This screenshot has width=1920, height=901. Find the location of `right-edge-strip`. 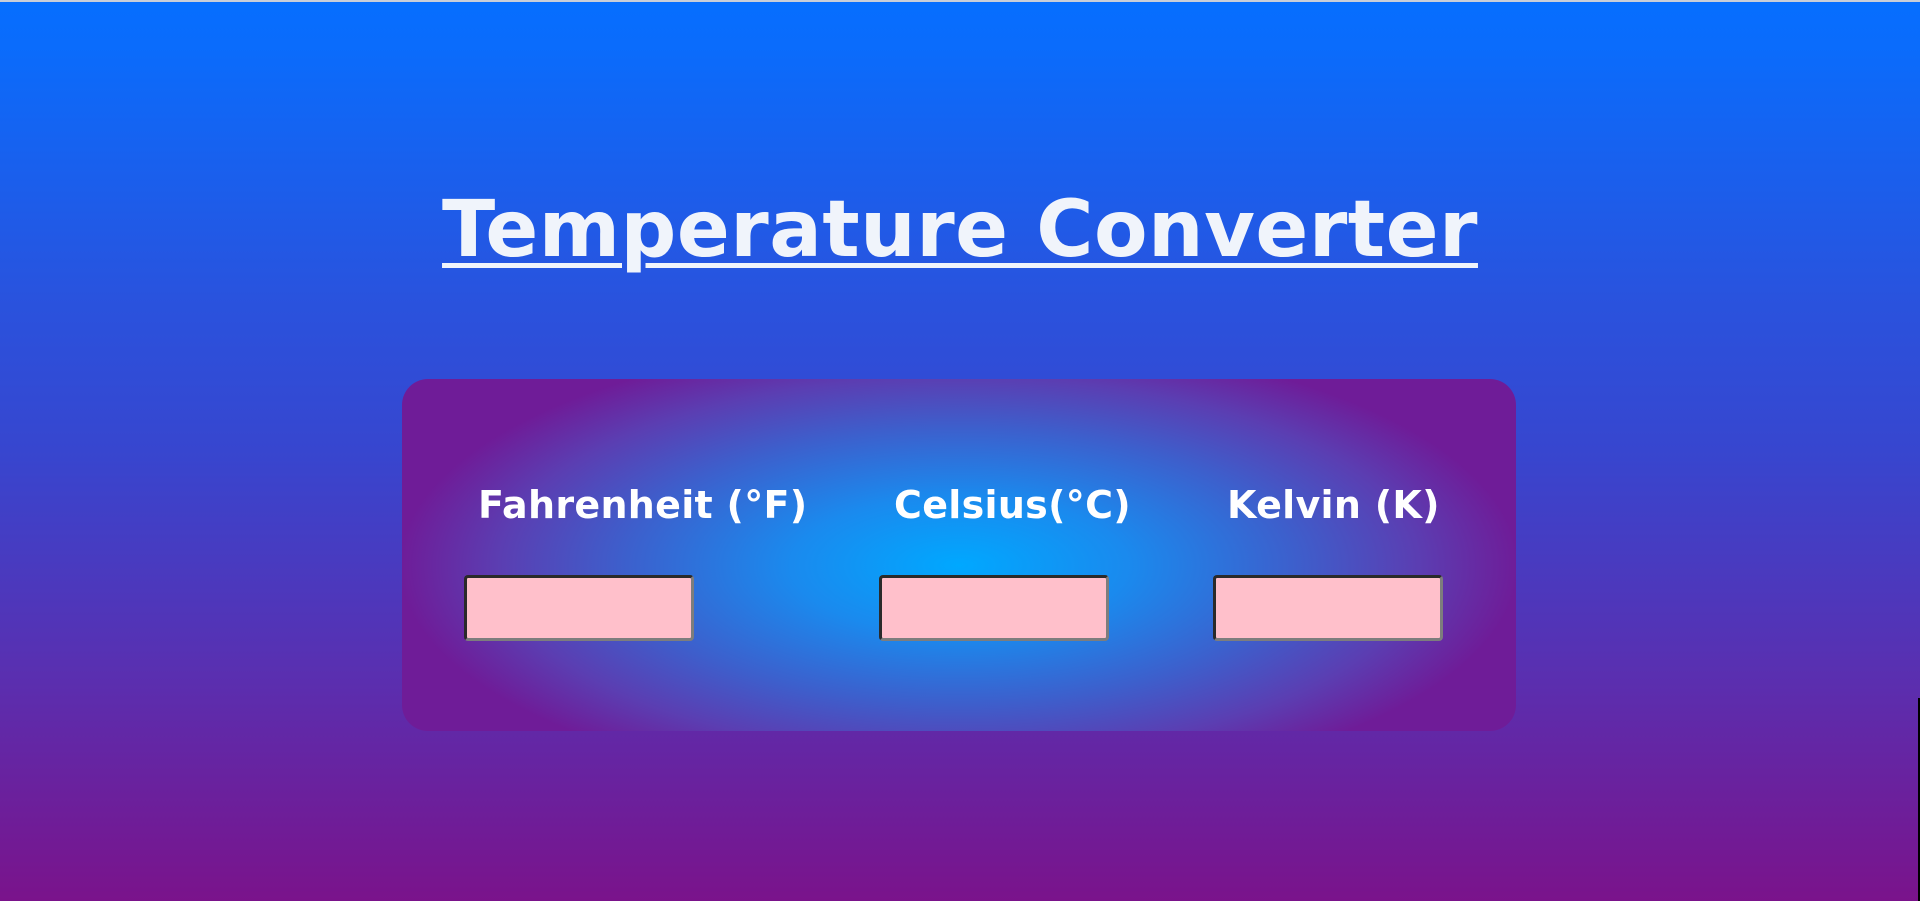

right-edge-strip is located at coordinates (1919, 799).